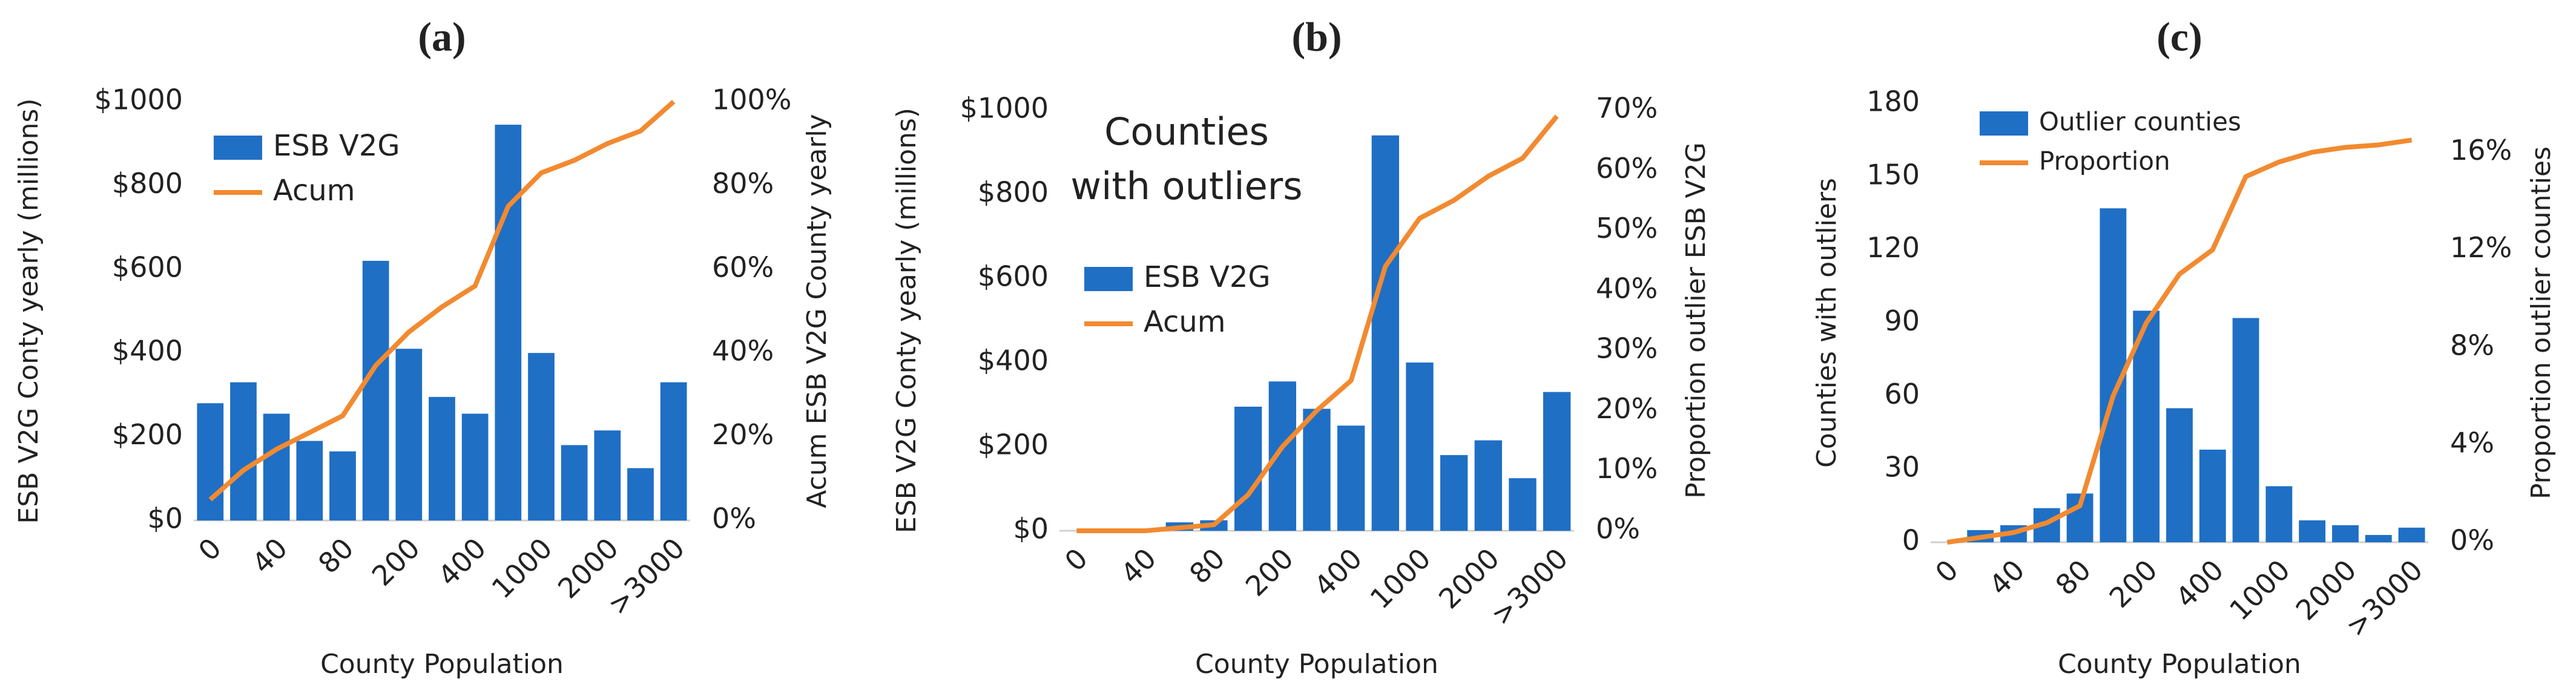 Image resolution: width=2576 pixels, height=696 pixels. I want to click on y-axis-label: Counties with outliers, so click(1826, 323).